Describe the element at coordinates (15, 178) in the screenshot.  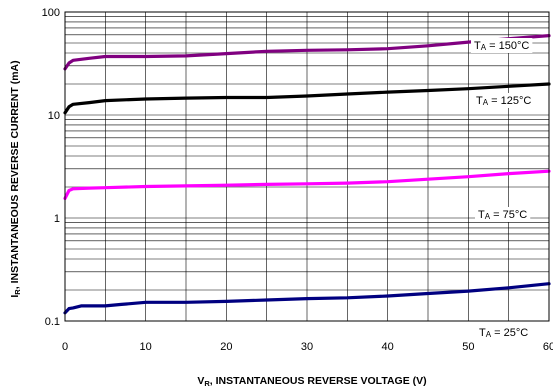
I see `y-axis-title: IR, INSTANTANEOUS REVERSE CURRENT (mA)` at that location.